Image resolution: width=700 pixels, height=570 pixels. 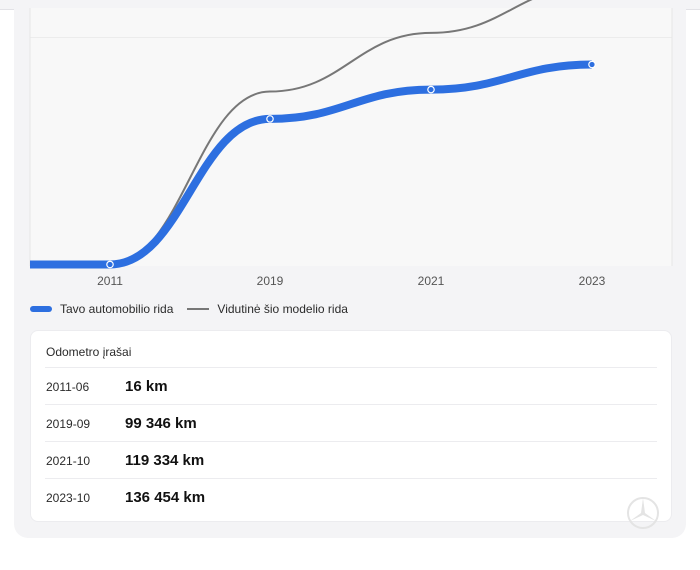 I want to click on odometer-record-row: 2019-09 99 346 km, so click(x=351, y=423).